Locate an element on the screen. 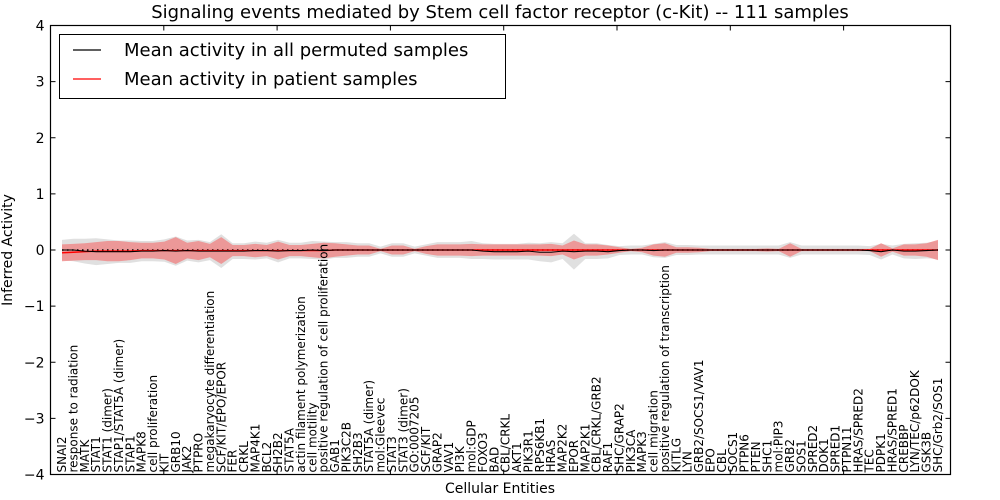  x-tick-label: SHC/Grb2/SOS1 is located at coordinates (938, 425).